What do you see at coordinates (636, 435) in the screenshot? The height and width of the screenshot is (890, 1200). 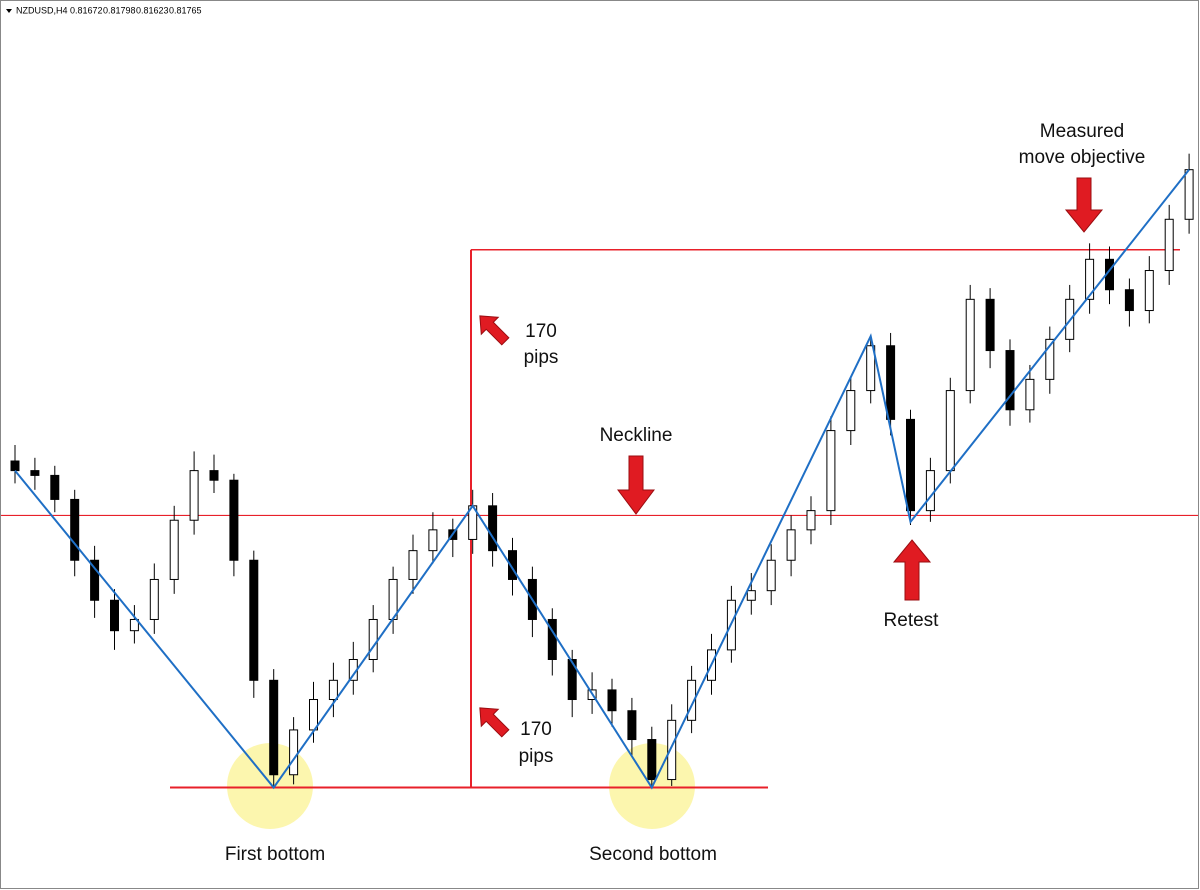 I see `annotation: Neckline` at bounding box center [636, 435].